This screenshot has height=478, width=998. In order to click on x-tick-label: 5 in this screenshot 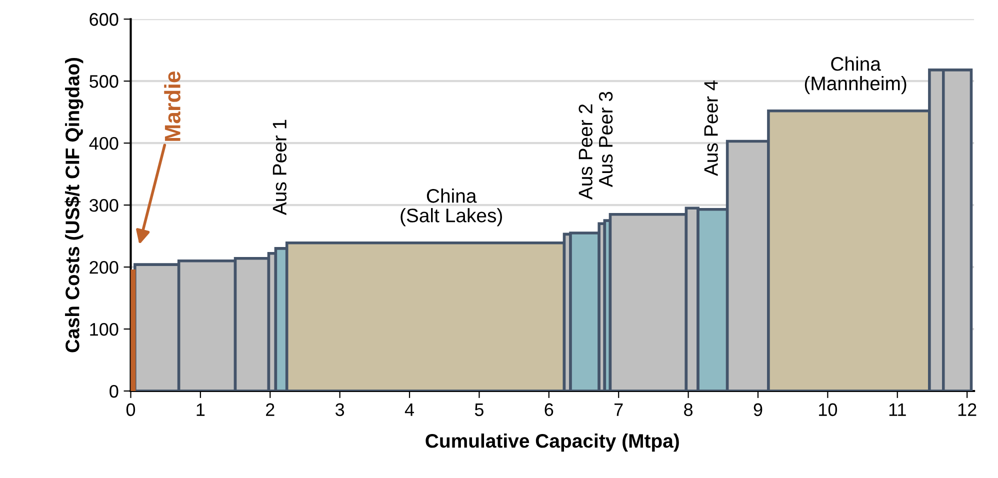, I will do `click(479, 409)`.